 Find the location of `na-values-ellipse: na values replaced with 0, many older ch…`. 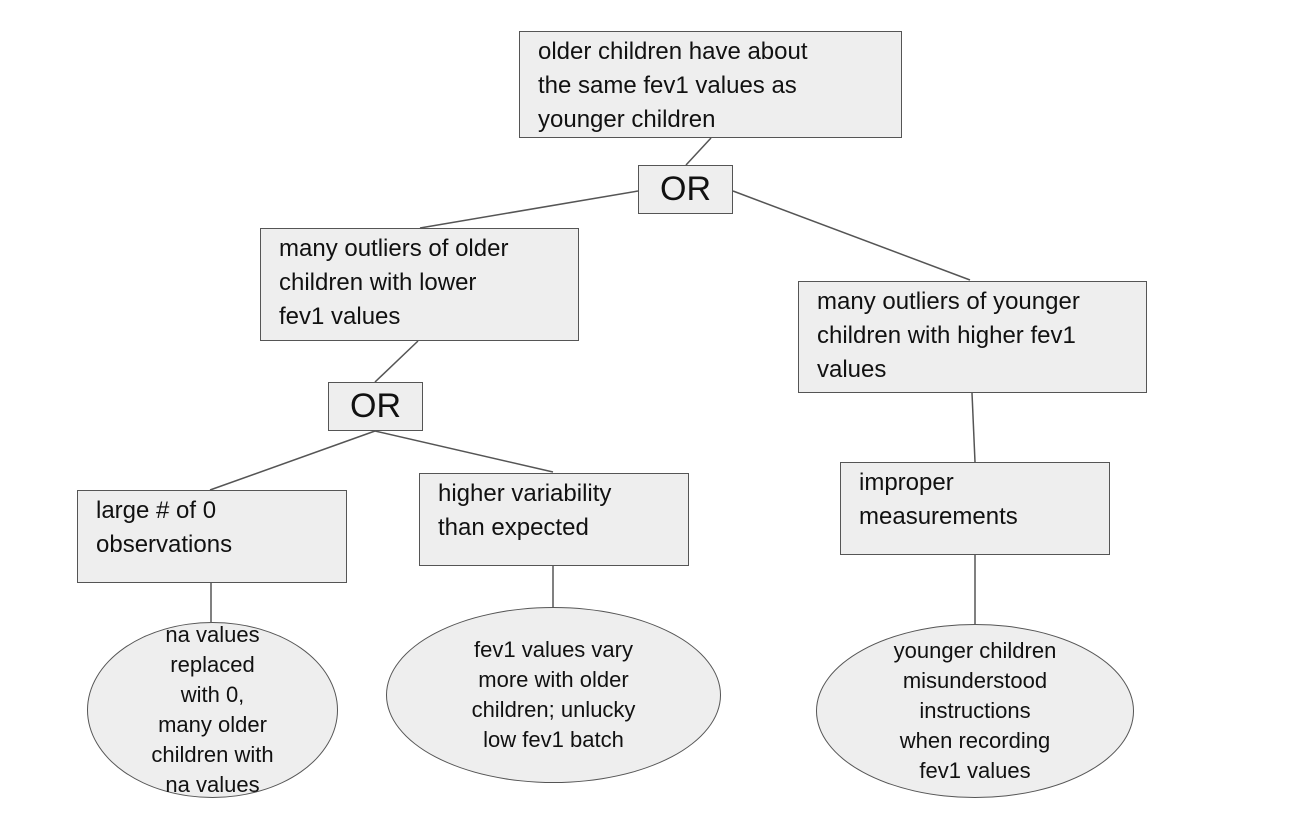

na-values-ellipse: na values replaced with 0, many older ch… is located at coordinates (212, 710).